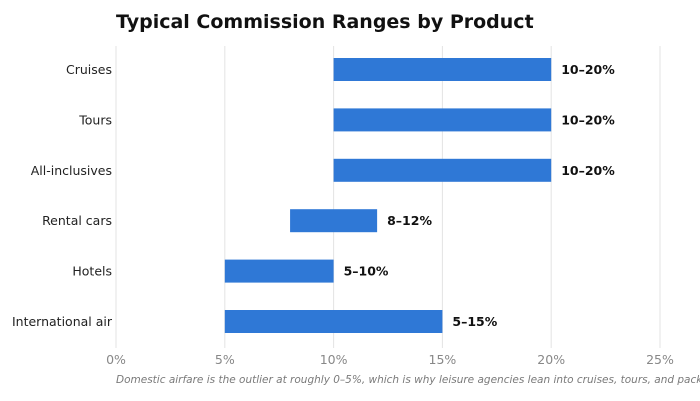  What do you see at coordinates (409, 220) in the screenshot?
I see `data-label: 8–12%` at bounding box center [409, 220].